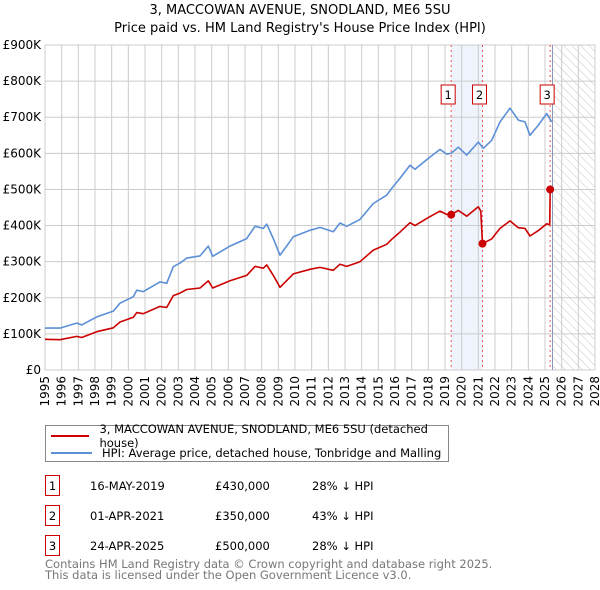 The width and height of the screenshot is (600, 590). What do you see at coordinates (295, 546) in the screenshot?
I see `sale-row: 3 24-APR-2025 £500,000 28% ↓ HPI` at bounding box center [295, 546].